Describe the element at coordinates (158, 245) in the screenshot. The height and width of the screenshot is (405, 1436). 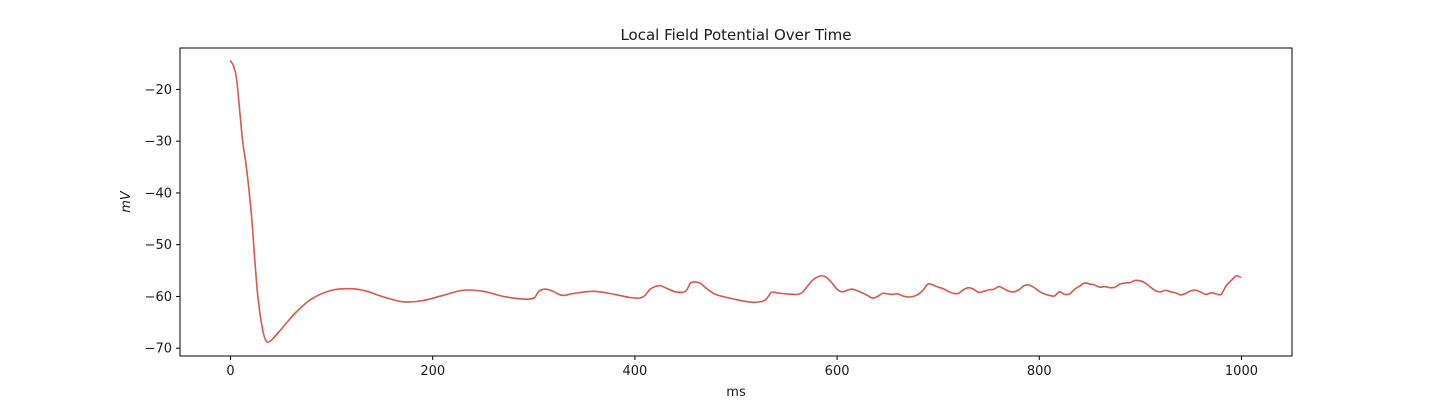
I see `y-tick-label: −50` at that location.